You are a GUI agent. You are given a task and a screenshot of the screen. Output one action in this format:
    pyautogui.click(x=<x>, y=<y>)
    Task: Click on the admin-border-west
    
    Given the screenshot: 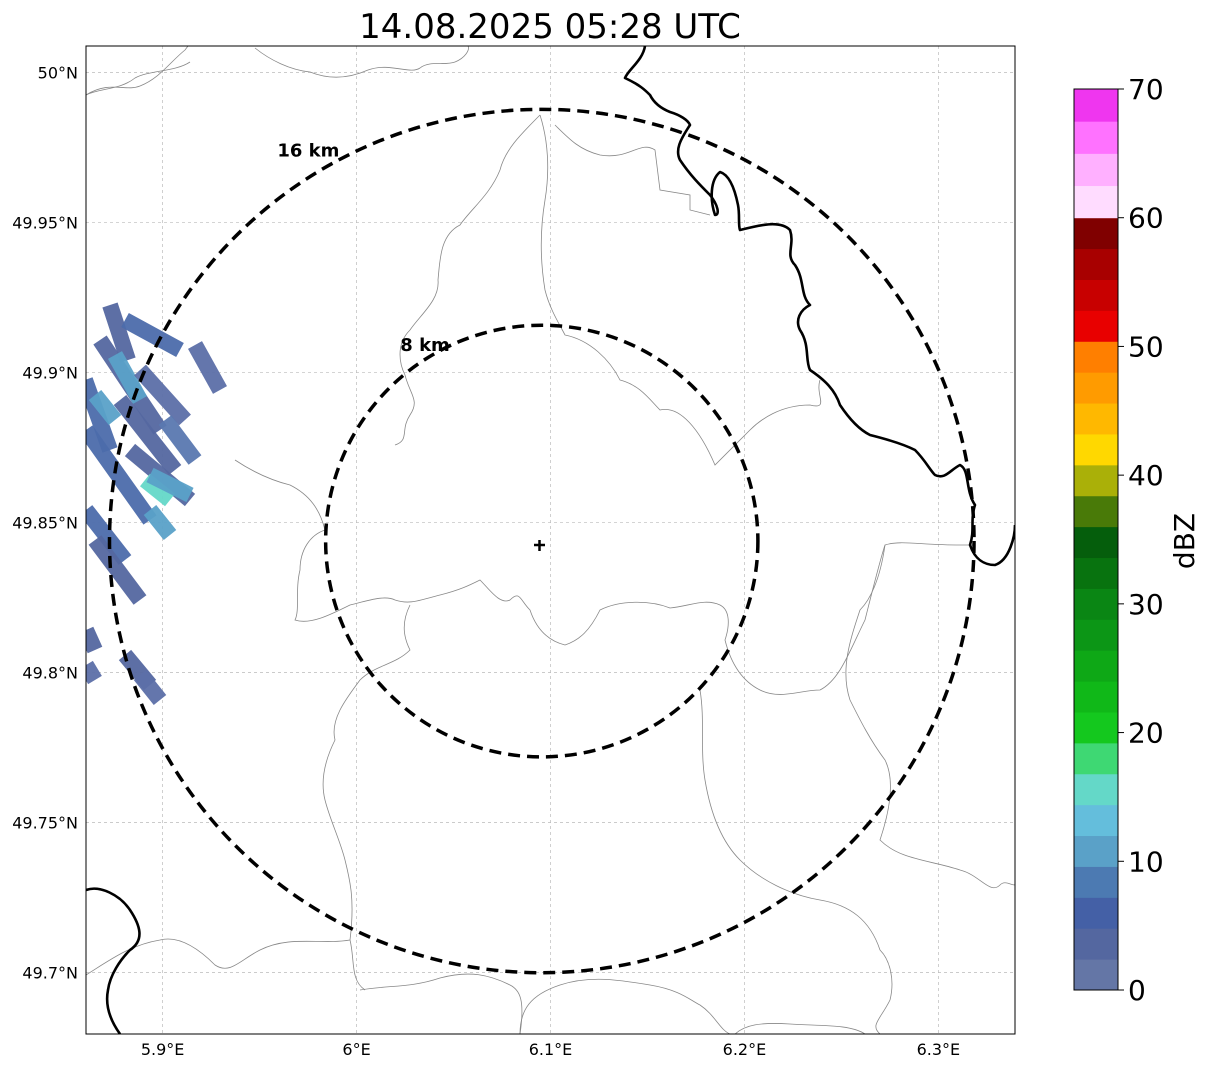 What is the action you would take?
    pyautogui.click(x=315, y=540)
    